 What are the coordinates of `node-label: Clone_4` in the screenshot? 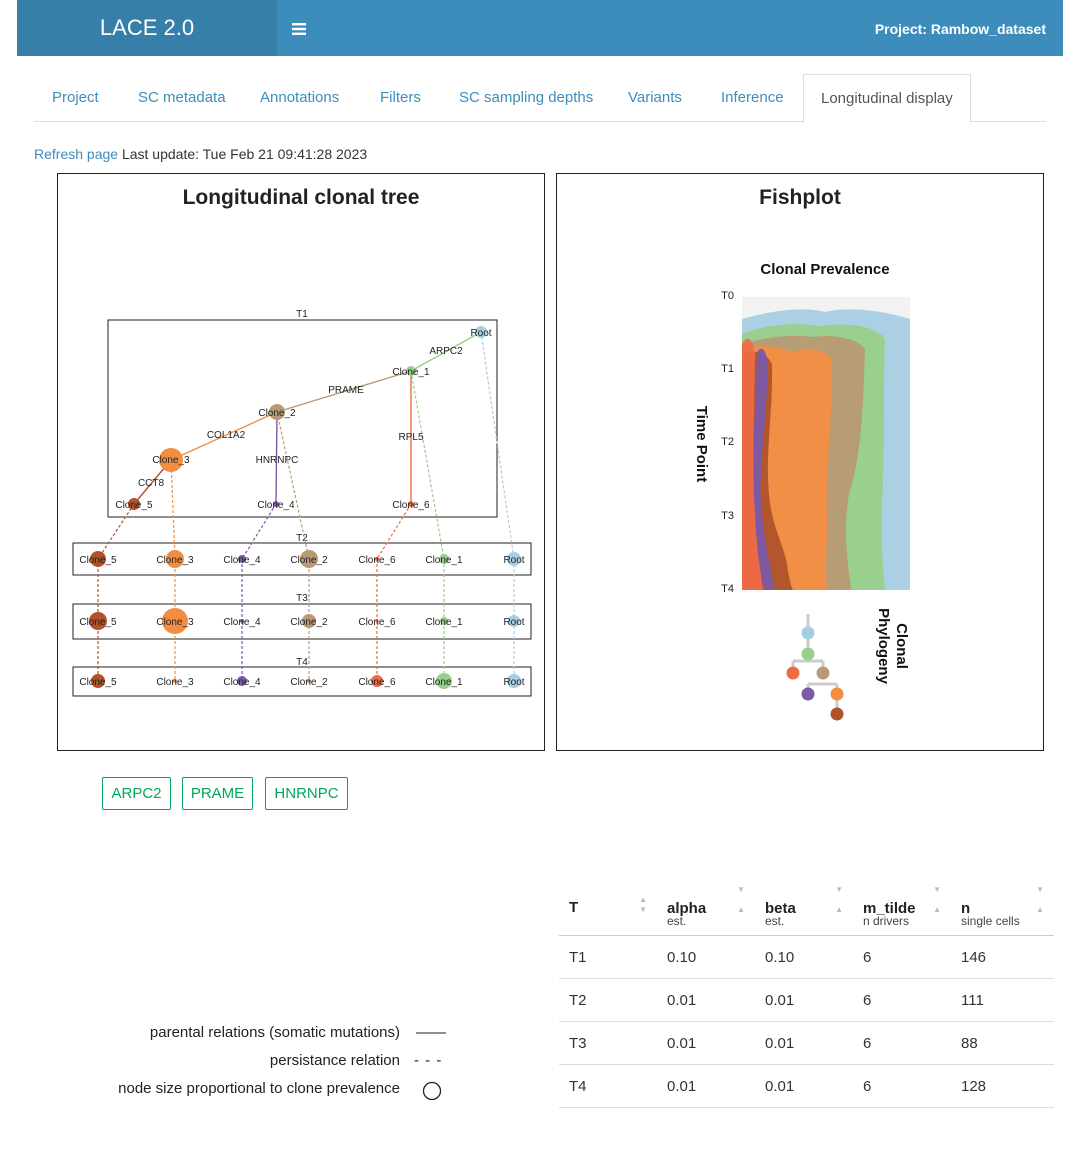 It's located at (276, 505).